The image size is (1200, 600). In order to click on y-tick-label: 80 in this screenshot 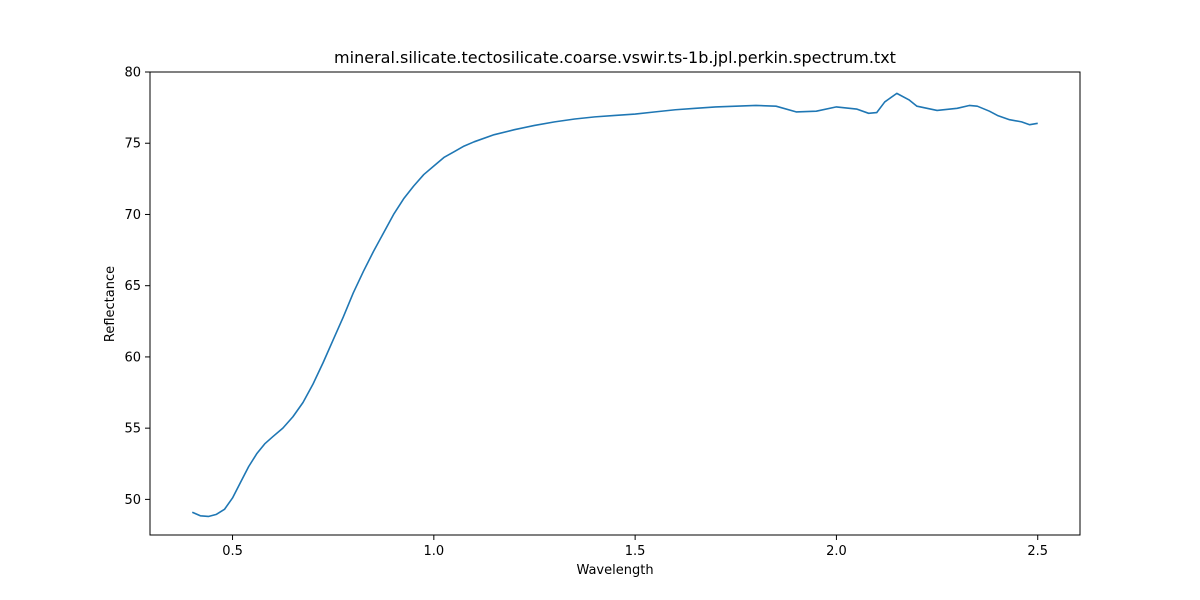, I will do `click(132, 73)`.